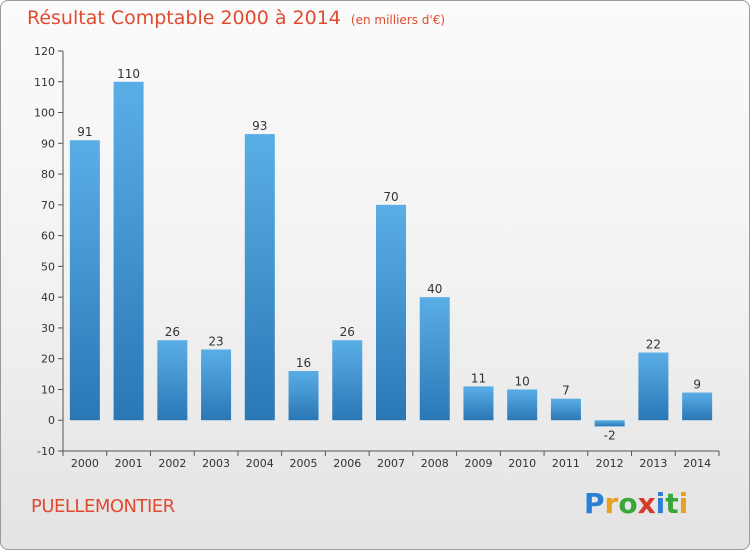 The width and height of the screenshot is (750, 550). I want to click on y-tick-label: 30, so click(48, 328).